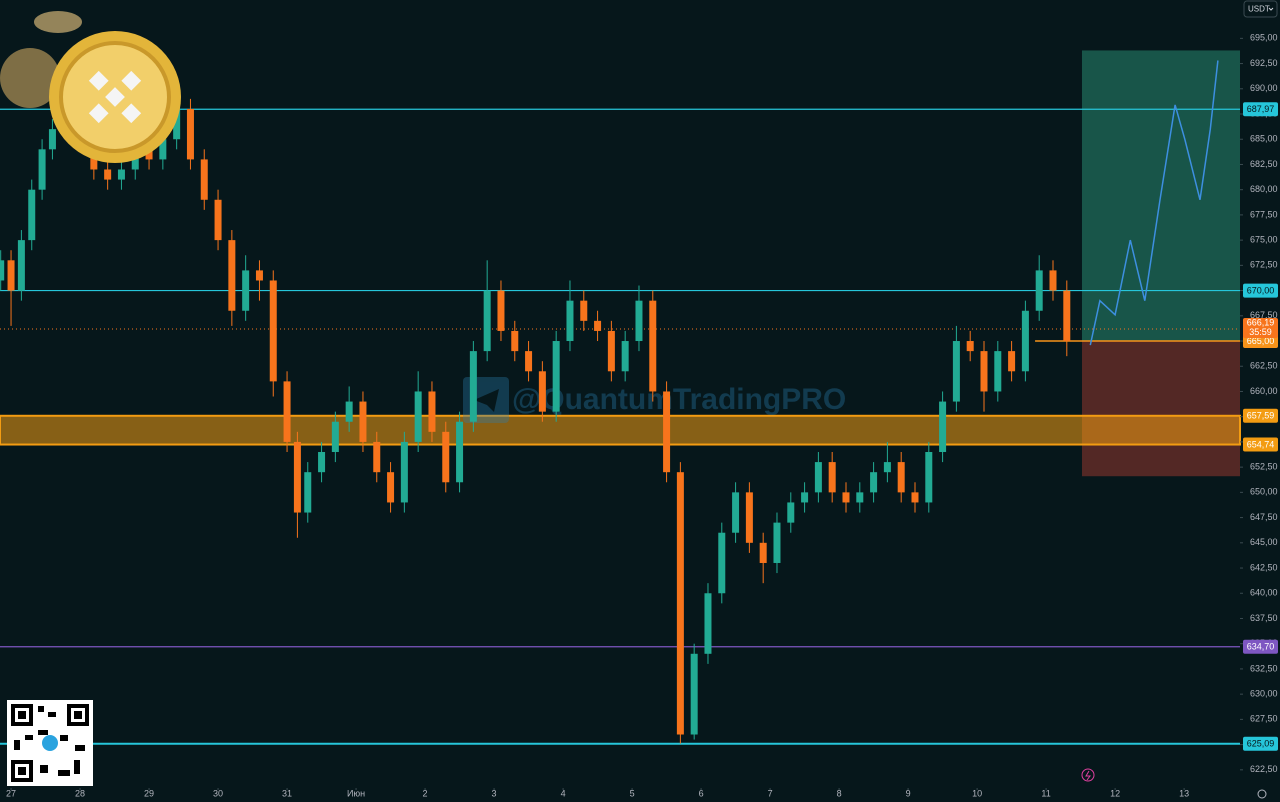 This screenshot has height=802, width=1280. I want to click on currency-button-box, so click(1260, 9).